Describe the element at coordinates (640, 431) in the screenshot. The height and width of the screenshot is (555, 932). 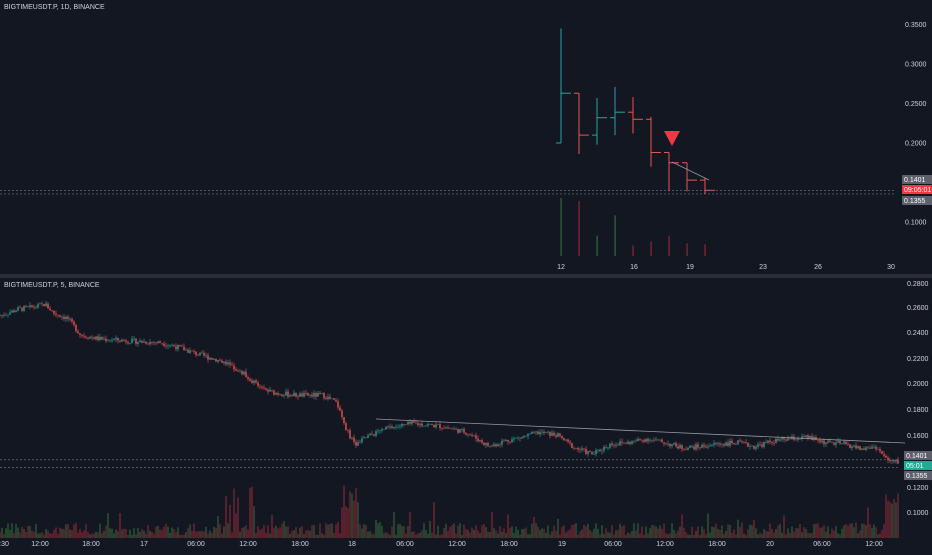
I see `intraday-trendline` at that location.